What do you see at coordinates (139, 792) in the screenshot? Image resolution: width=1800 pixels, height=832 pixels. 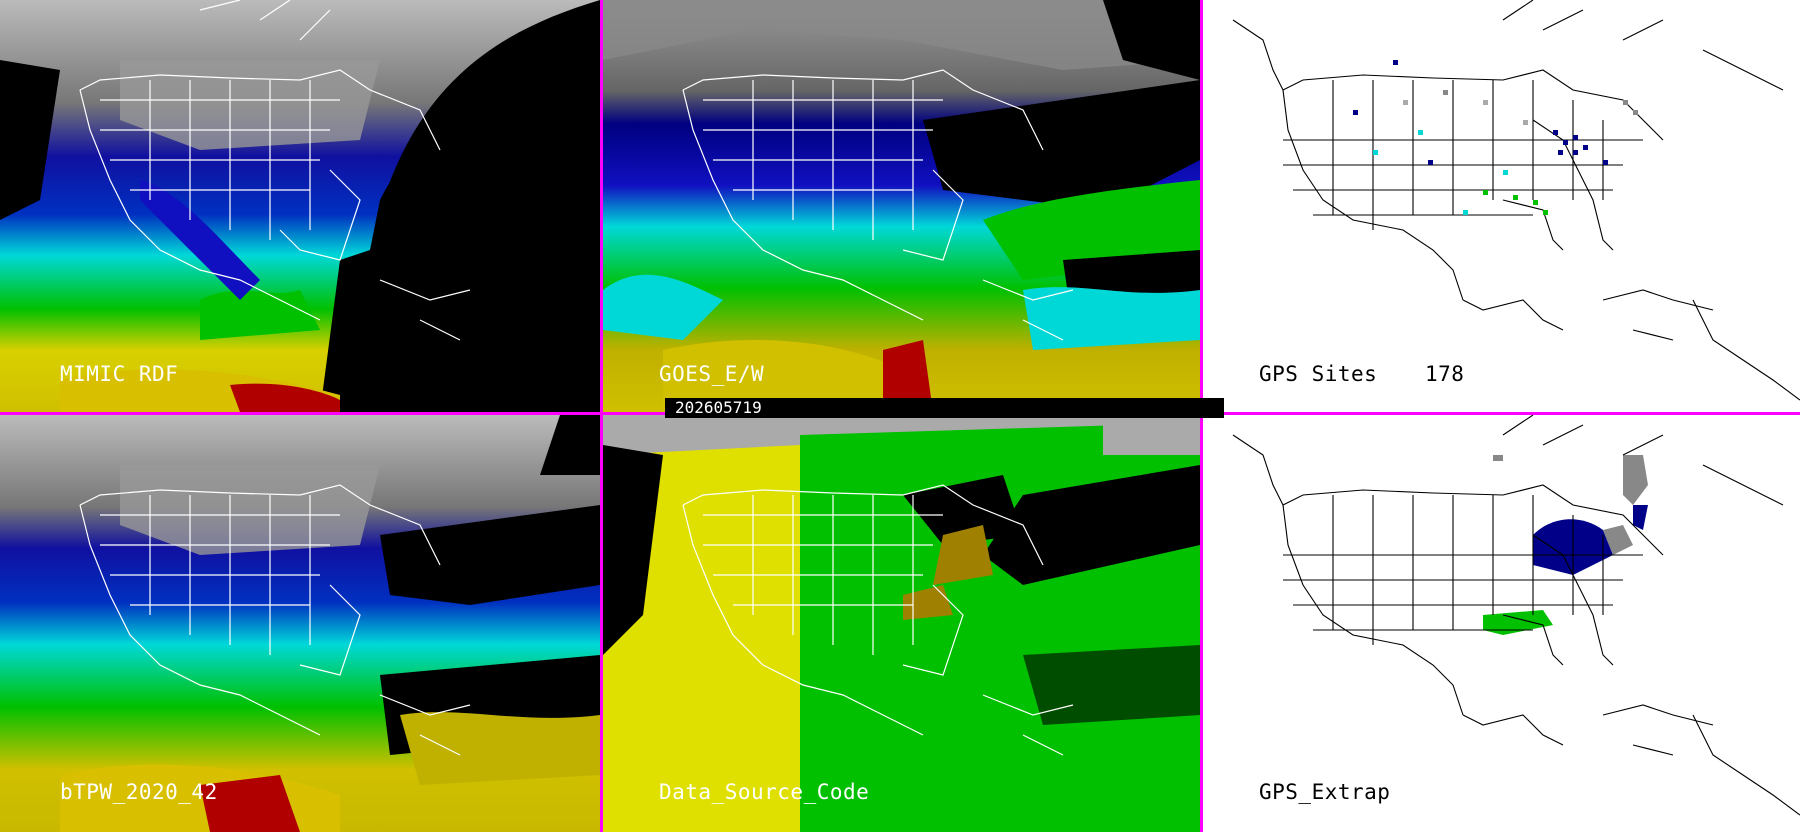 I see `btpw-label: bTPW_2020_42` at bounding box center [139, 792].